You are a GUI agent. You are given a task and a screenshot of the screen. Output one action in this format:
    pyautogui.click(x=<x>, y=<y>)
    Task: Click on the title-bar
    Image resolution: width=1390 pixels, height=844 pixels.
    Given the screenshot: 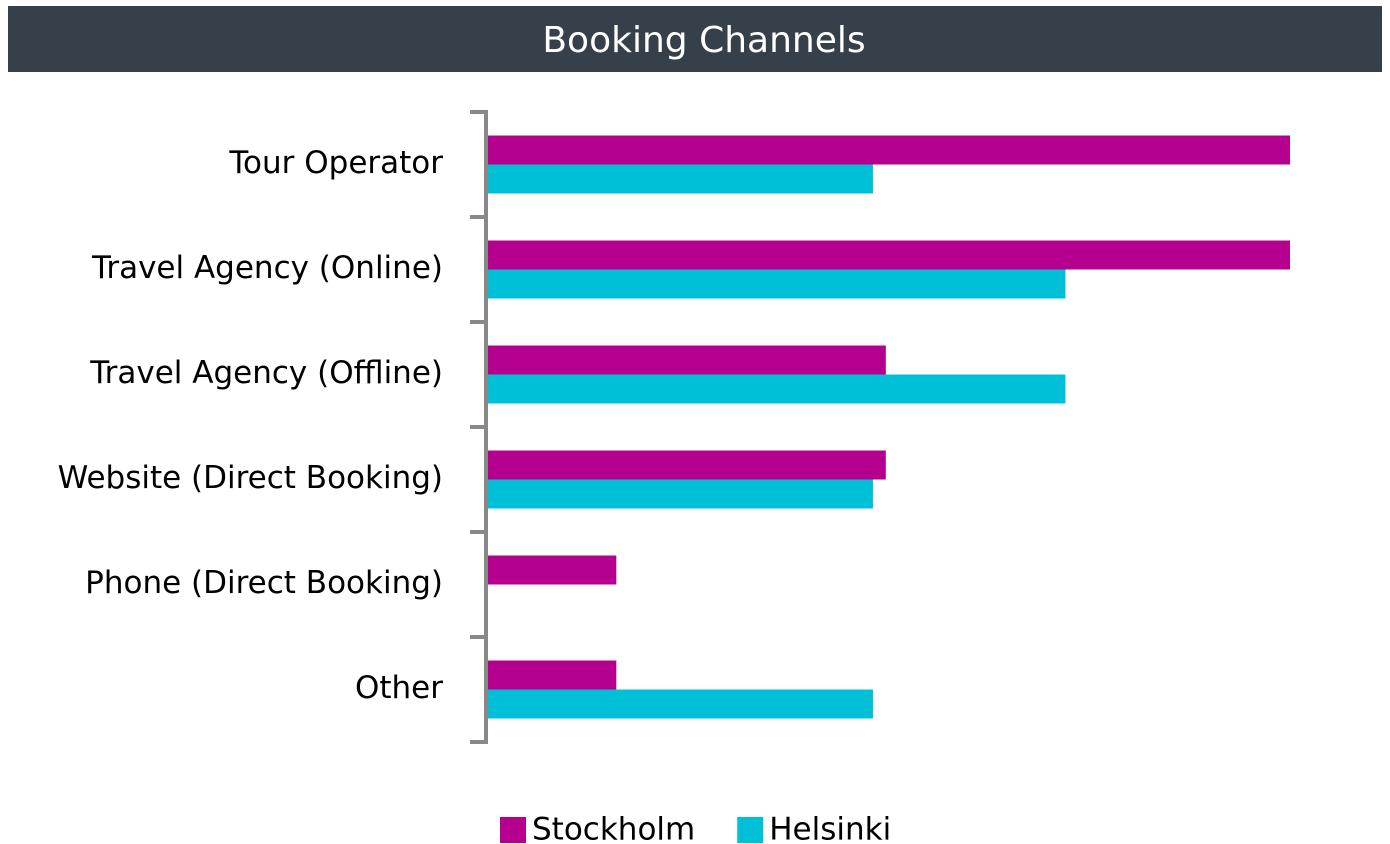 What is the action you would take?
    pyautogui.click(x=695, y=39)
    